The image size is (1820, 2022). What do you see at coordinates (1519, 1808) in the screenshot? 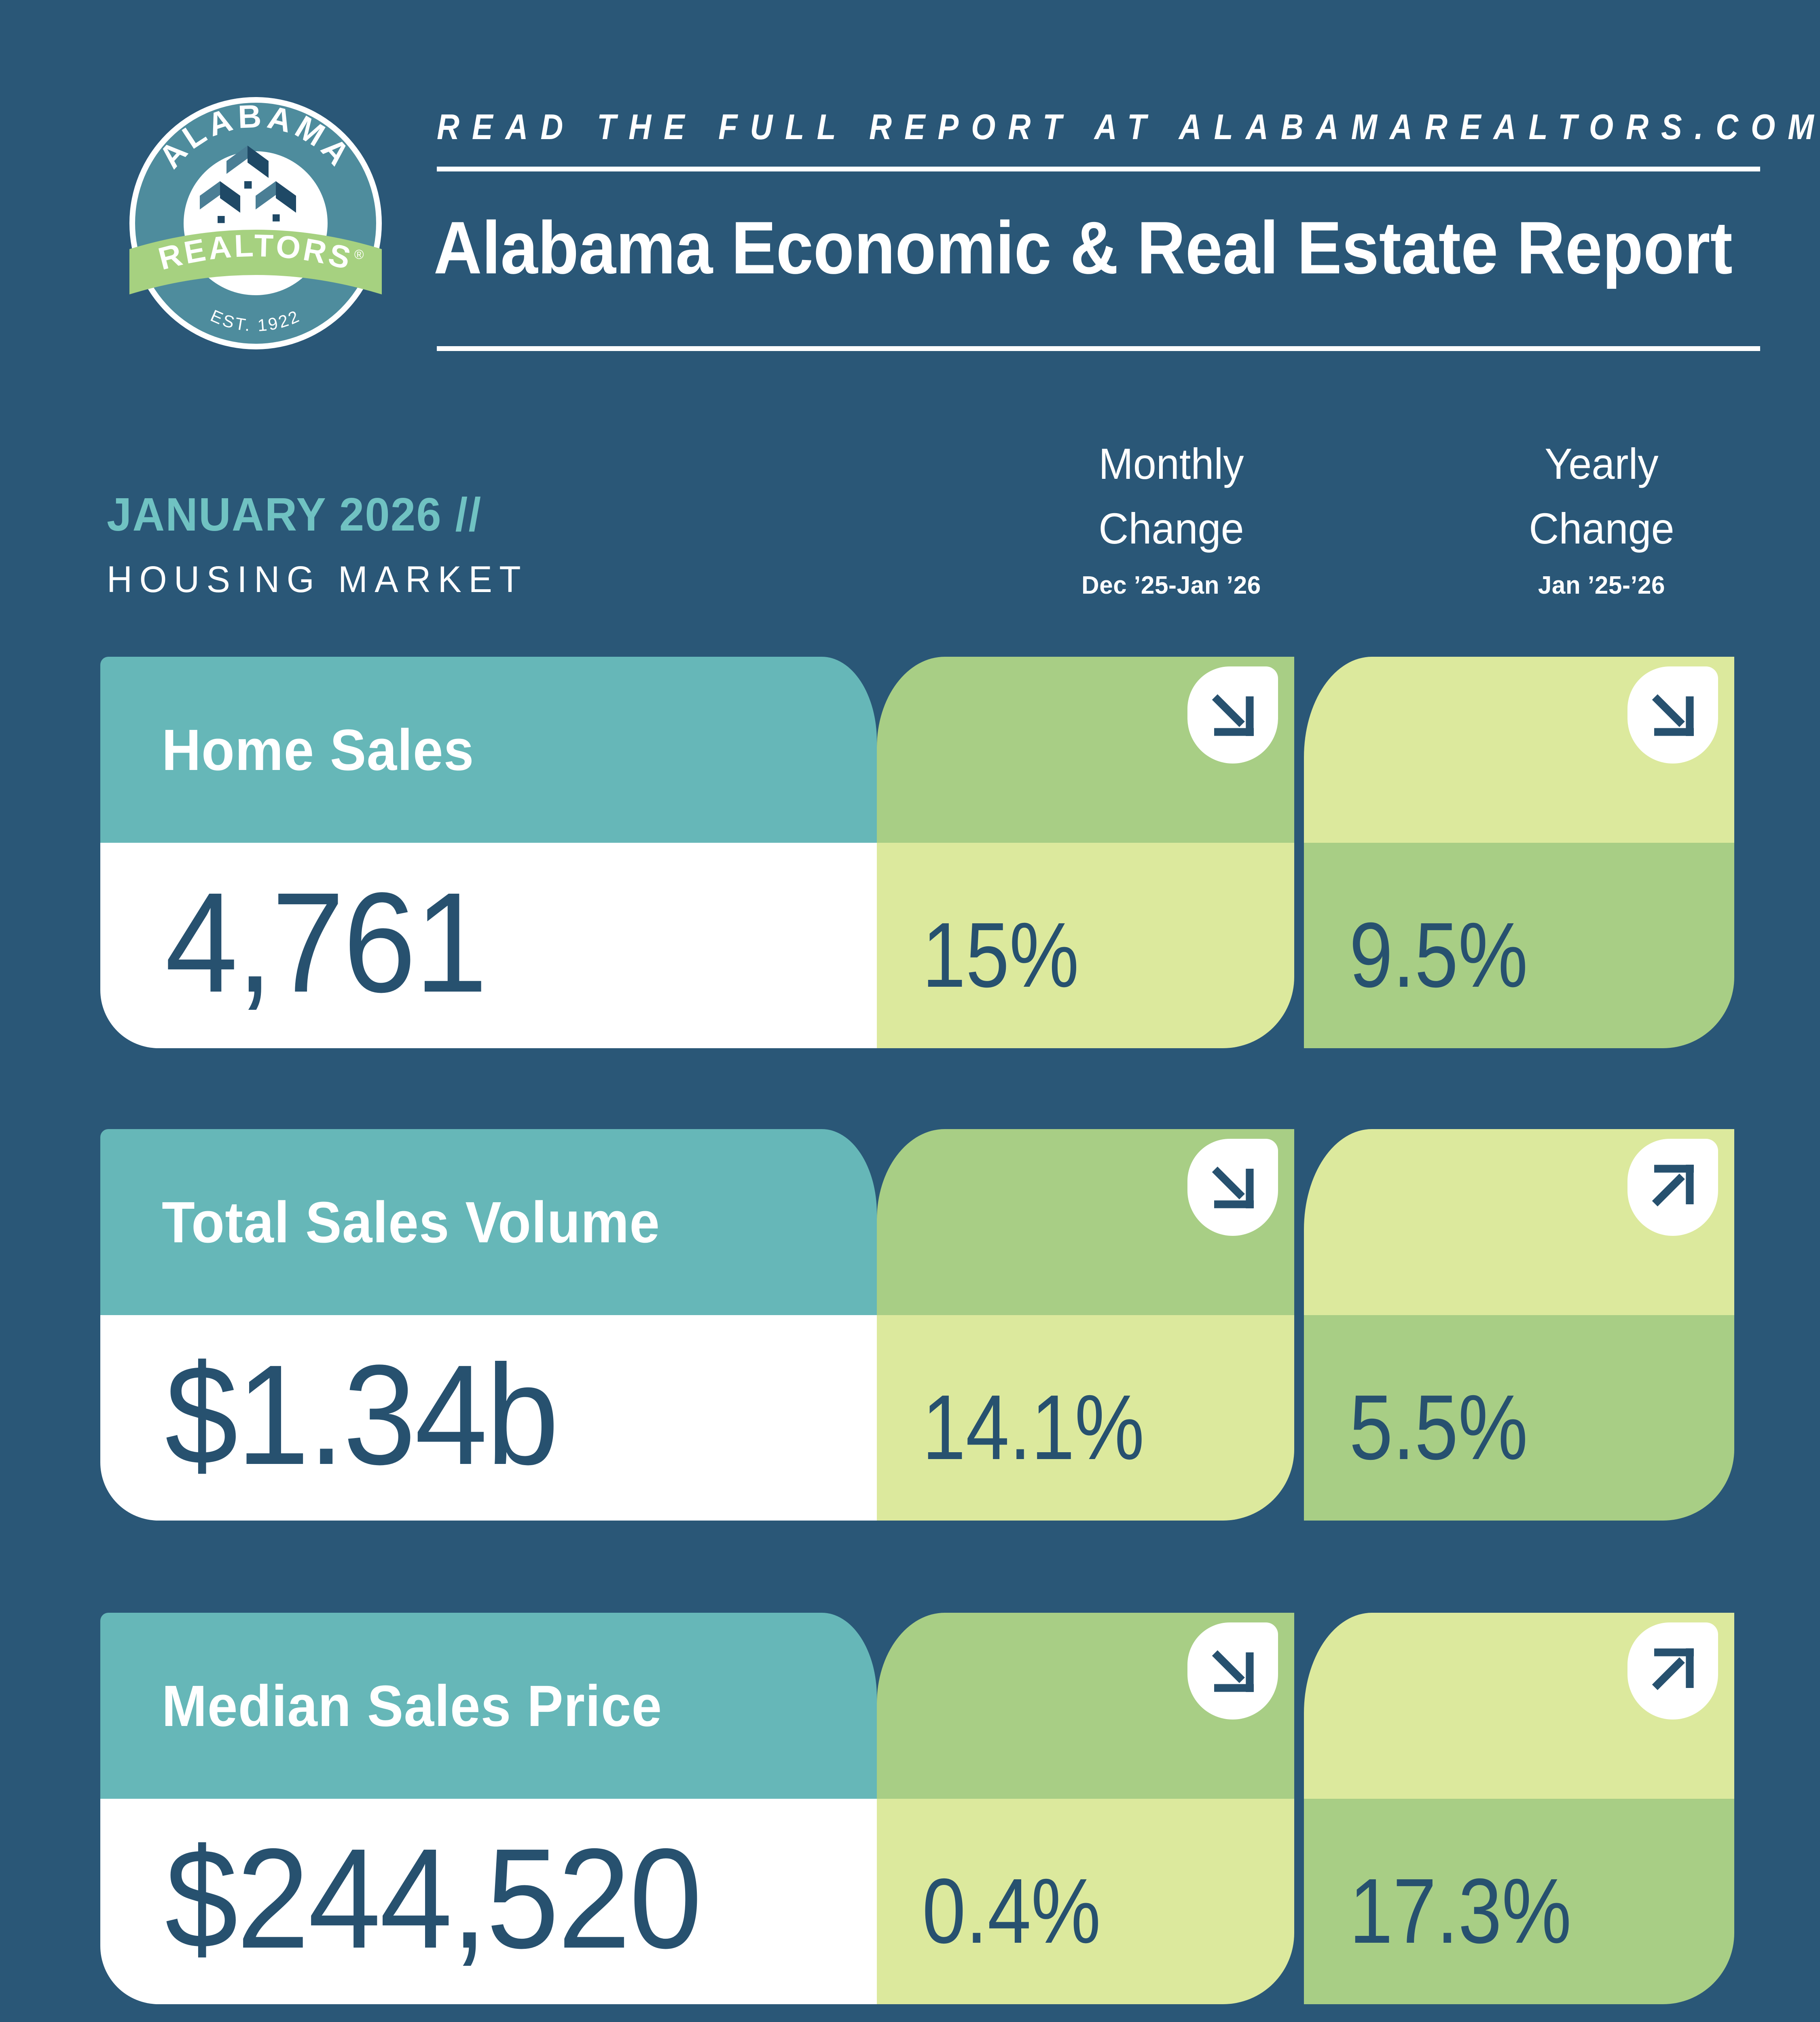
I see `yearly-change-cell: 17.3%` at bounding box center [1519, 1808].